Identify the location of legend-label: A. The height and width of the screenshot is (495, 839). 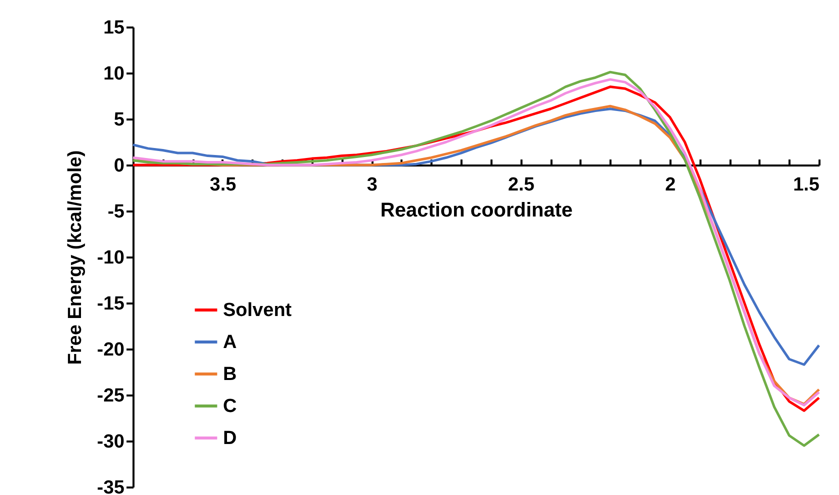
(230, 342).